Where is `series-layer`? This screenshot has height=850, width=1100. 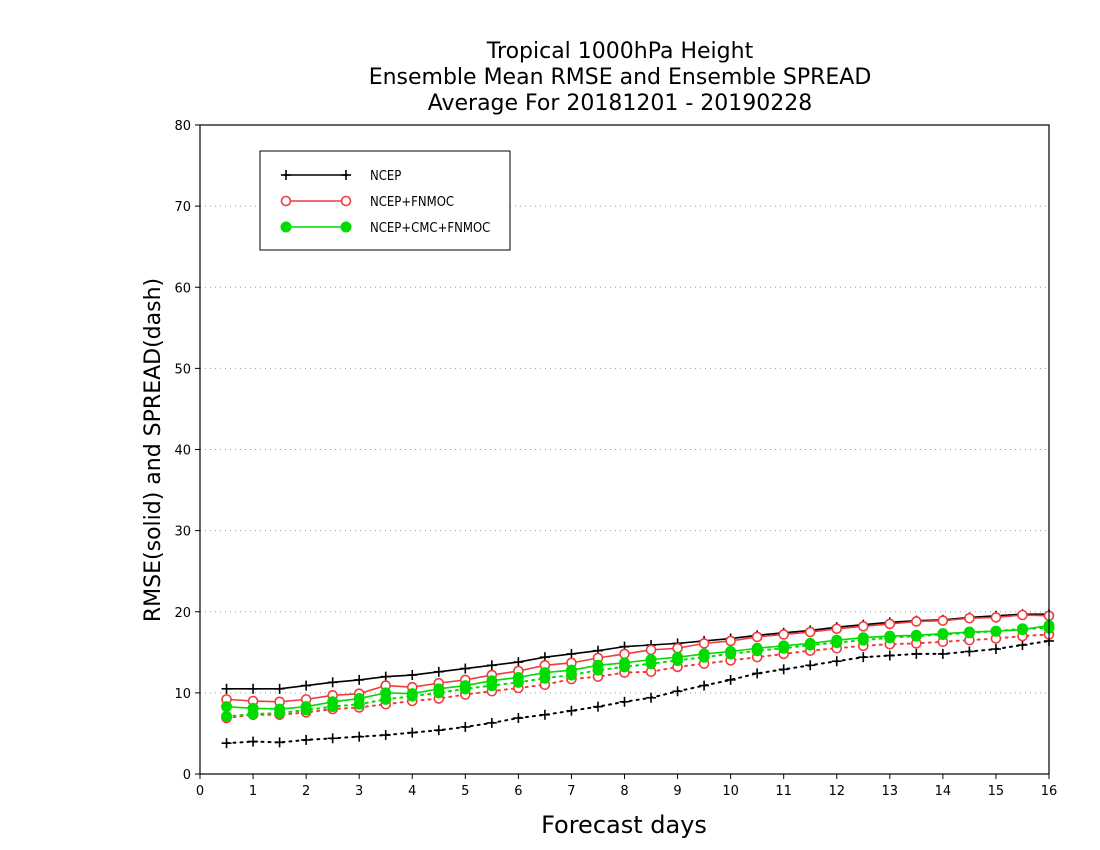
series-layer is located at coordinates (638, 679).